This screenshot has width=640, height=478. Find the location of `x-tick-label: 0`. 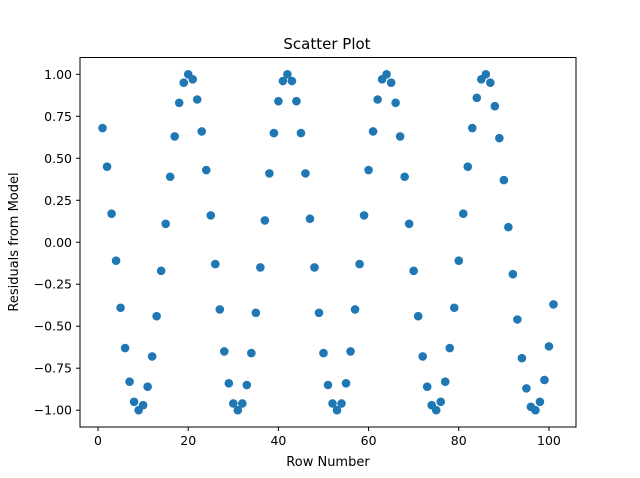

x-tick-label: 0 is located at coordinates (98, 440).